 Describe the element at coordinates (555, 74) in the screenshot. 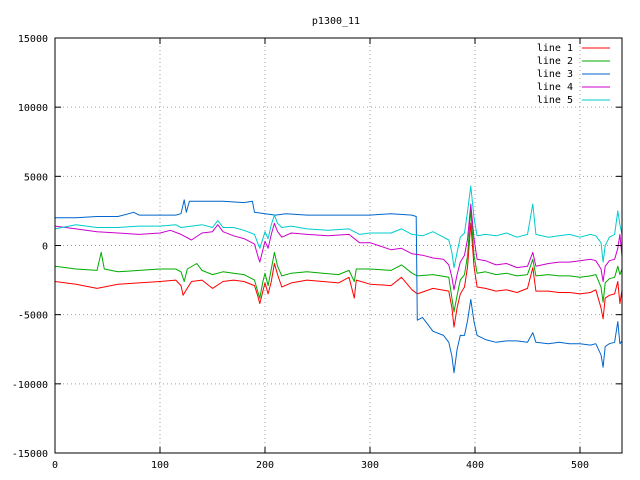

I see `legend-label: line 3` at that location.